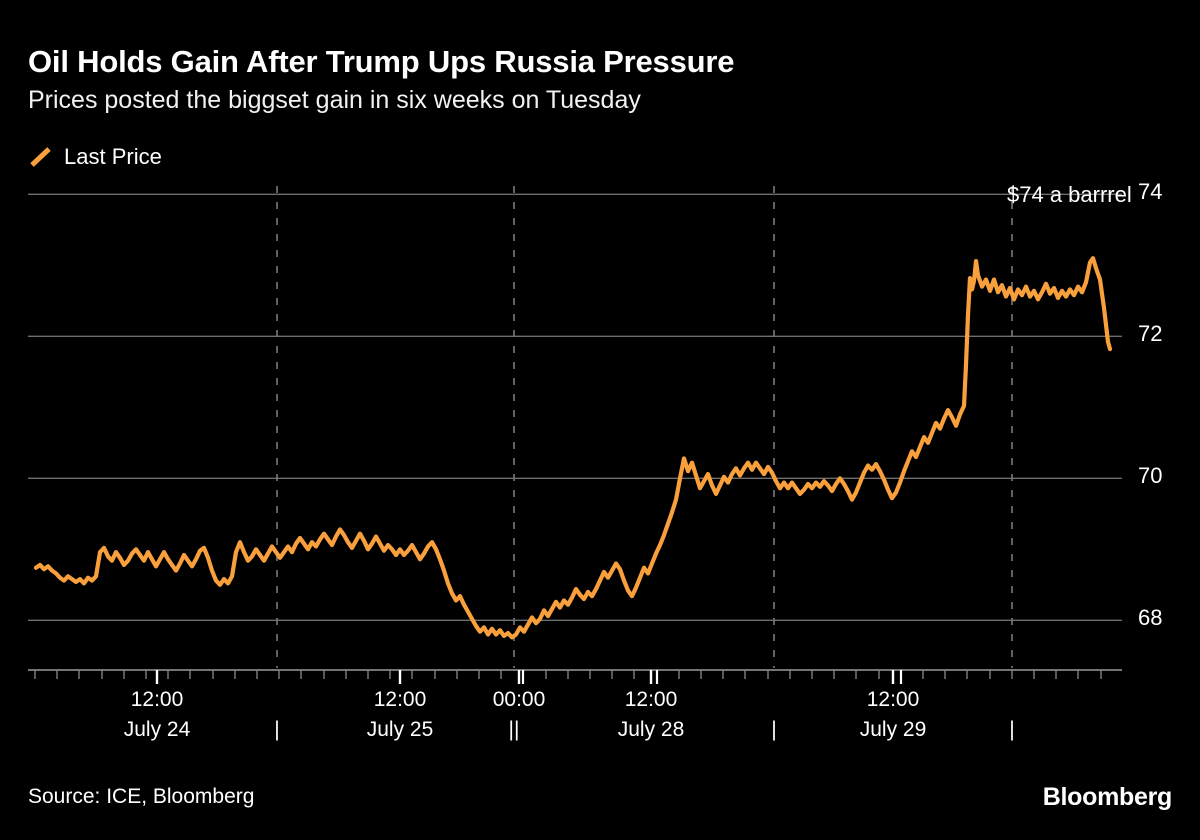  What do you see at coordinates (514, 729) in the screenshot?
I see `session-break-glyph: ||` at bounding box center [514, 729].